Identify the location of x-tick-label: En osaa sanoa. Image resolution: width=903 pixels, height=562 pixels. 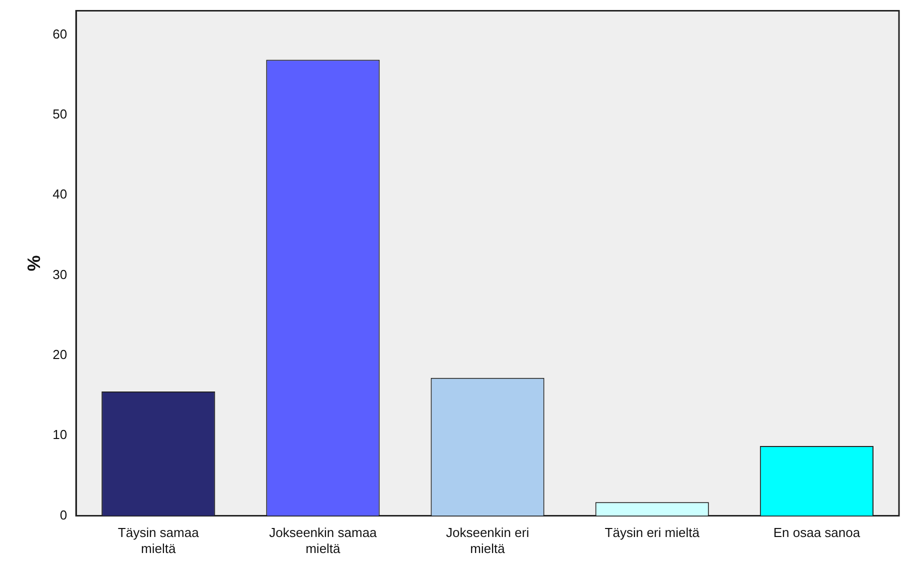
(817, 532).